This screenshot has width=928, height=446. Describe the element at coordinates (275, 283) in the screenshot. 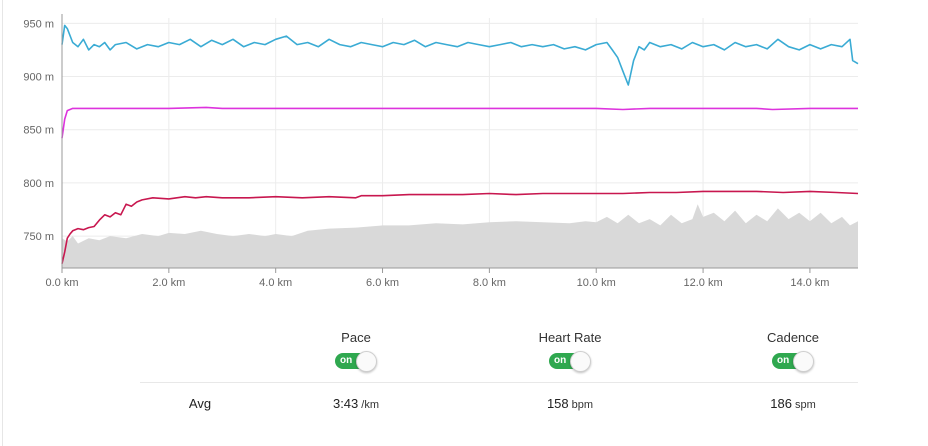

I see `x-tick-label: 4.0 km` at that location.